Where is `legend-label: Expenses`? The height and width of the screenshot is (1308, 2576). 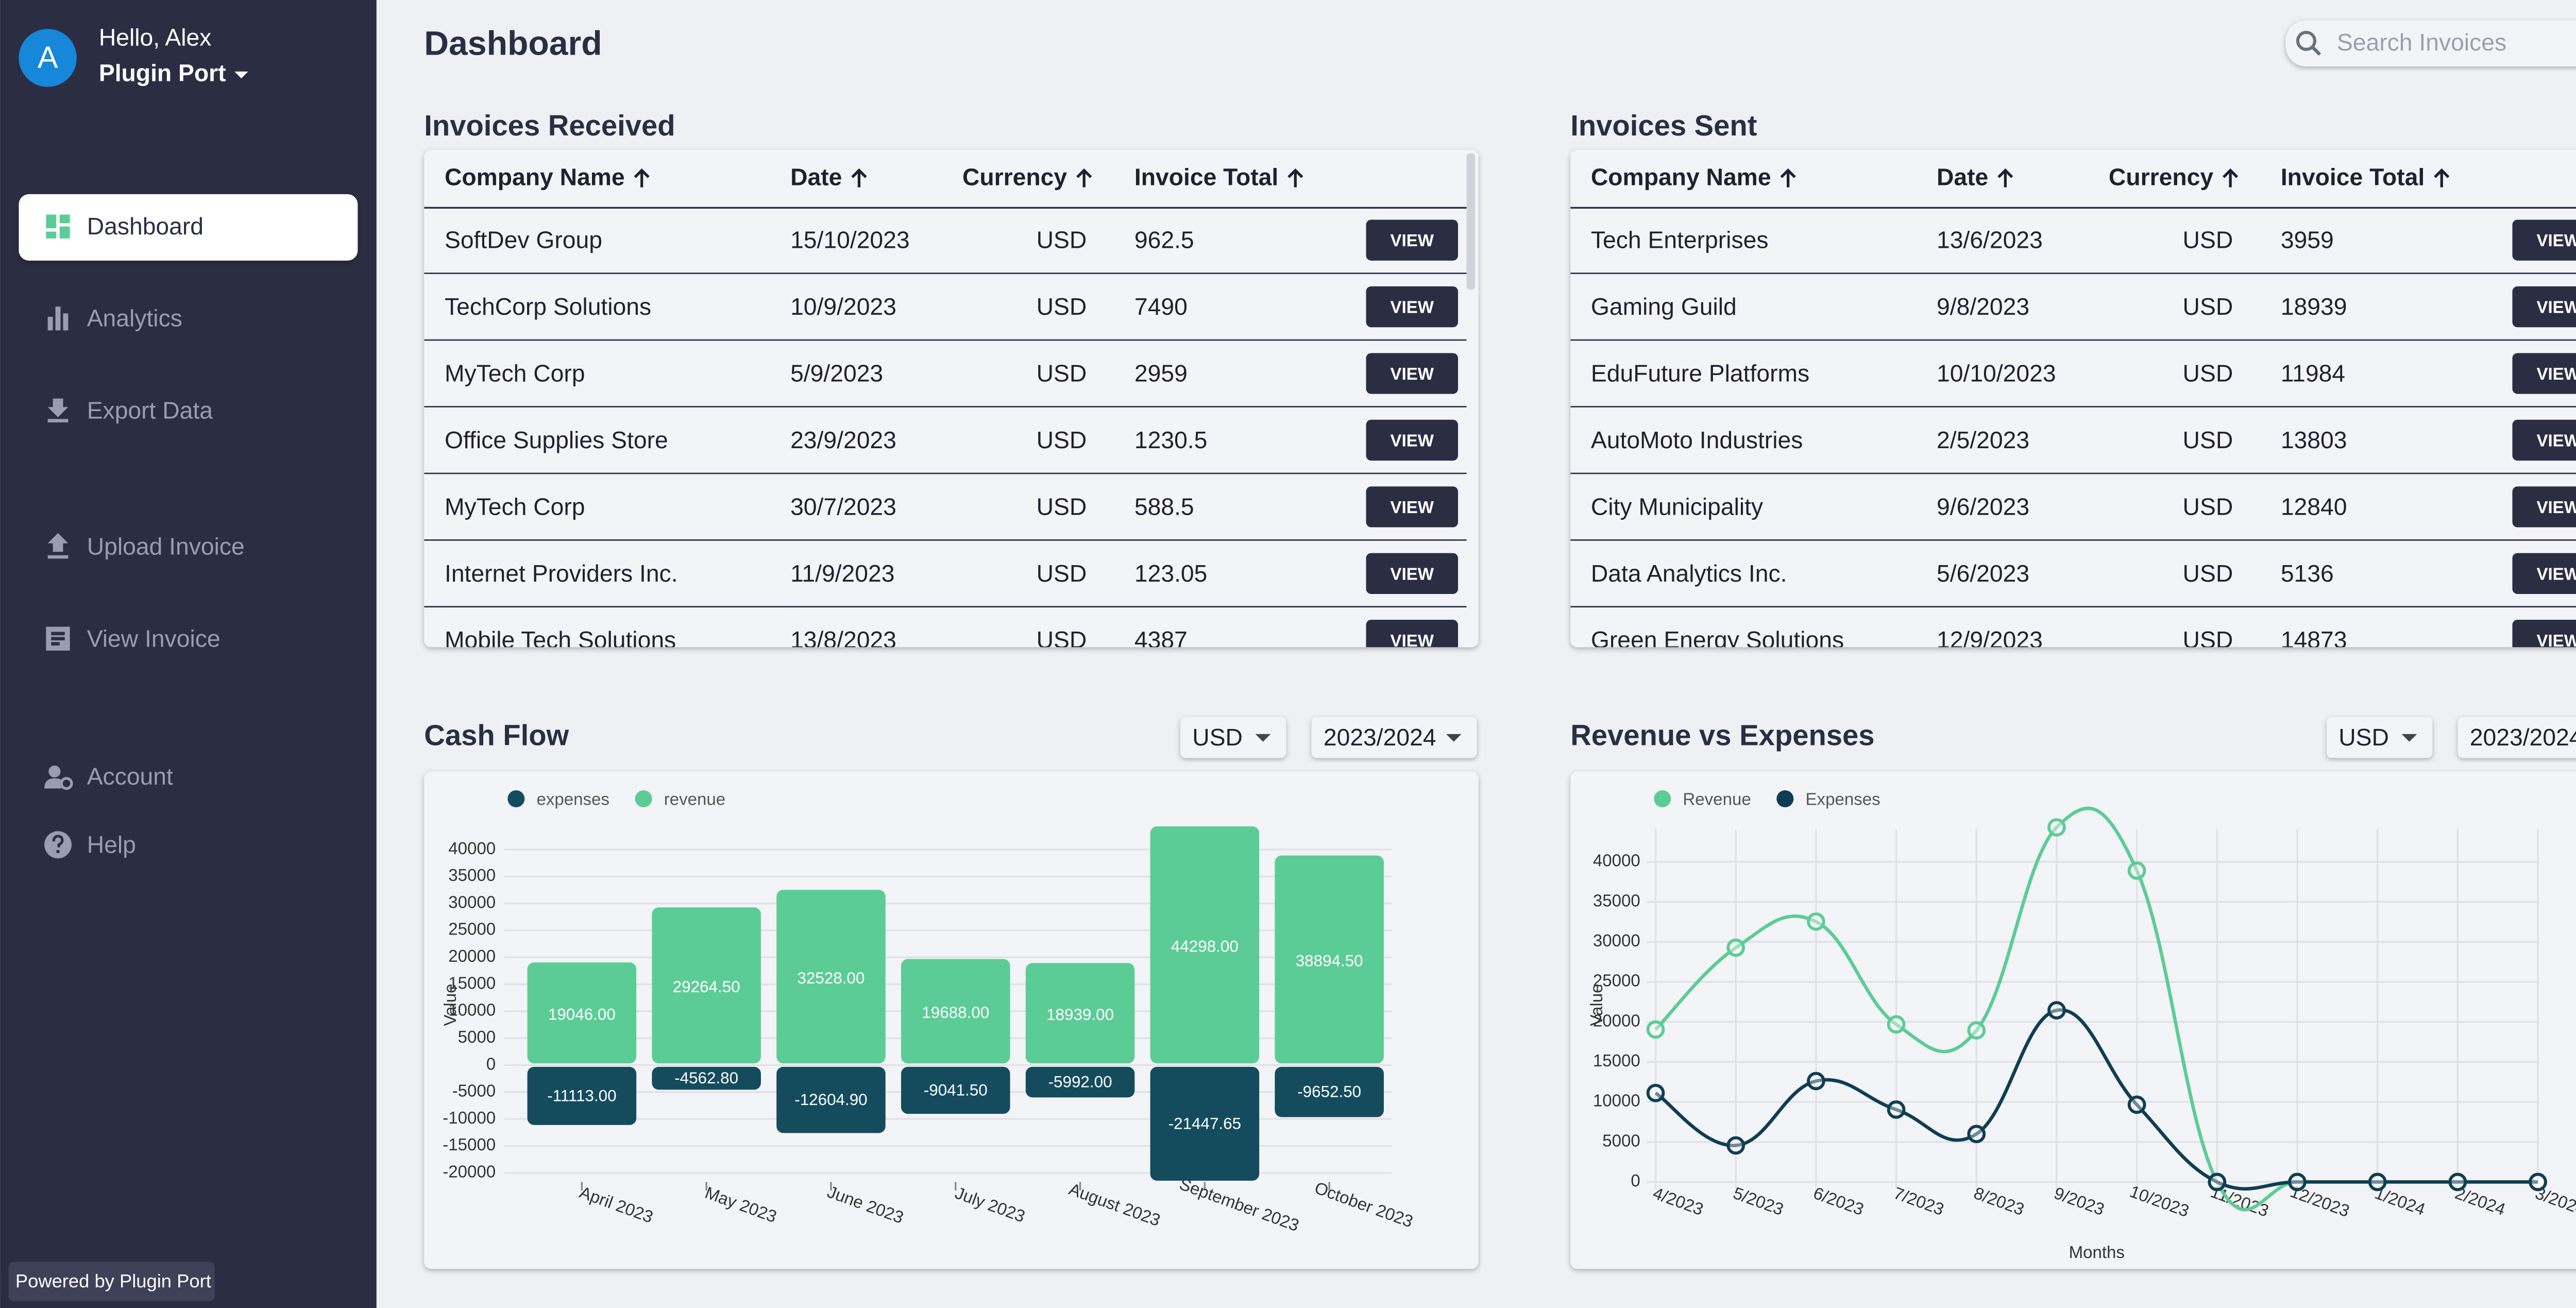 legend-label: Expenses is located at coordinates (1843, 799).